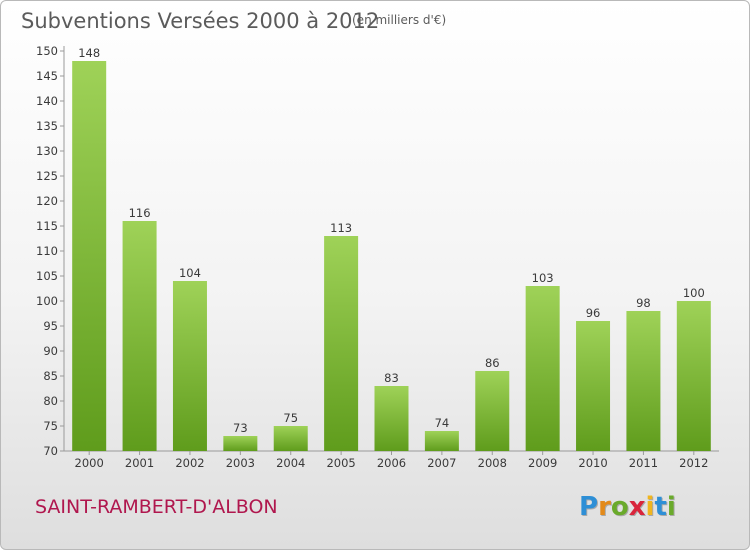  I want to click on bar-value-label: 100, so click(694, 293).